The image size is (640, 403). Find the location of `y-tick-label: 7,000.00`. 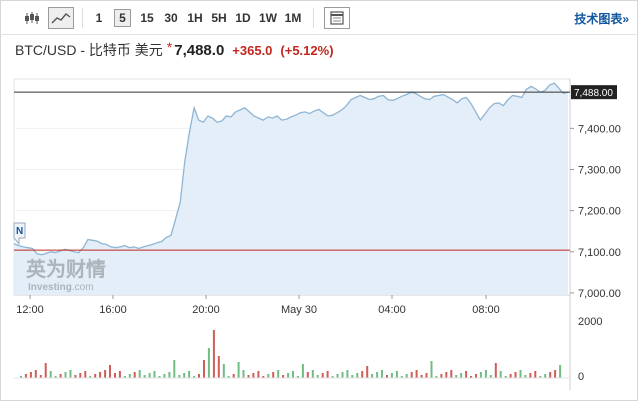

y-tick-label: 7,000.00 is located at coordinates (599, 294).